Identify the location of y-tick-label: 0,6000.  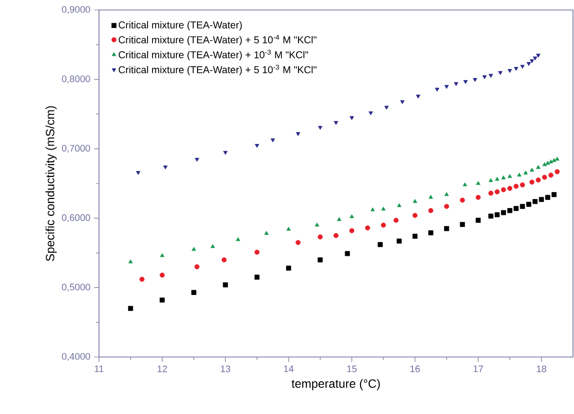
(76, 218).